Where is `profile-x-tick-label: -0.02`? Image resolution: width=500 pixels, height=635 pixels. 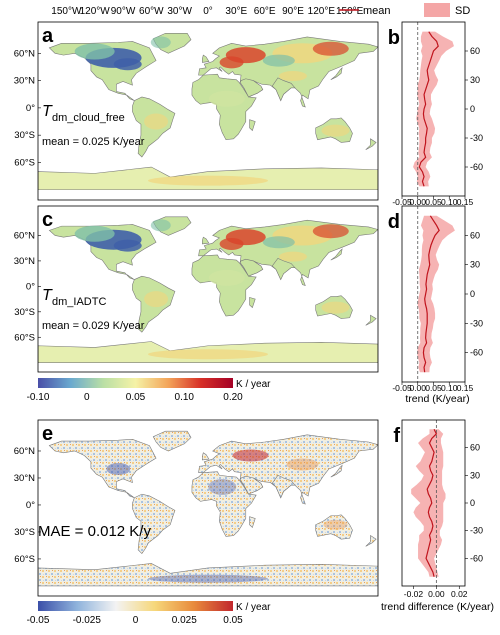
profile-x-tick-label: -0.02 is located at coordinates (414, 594).